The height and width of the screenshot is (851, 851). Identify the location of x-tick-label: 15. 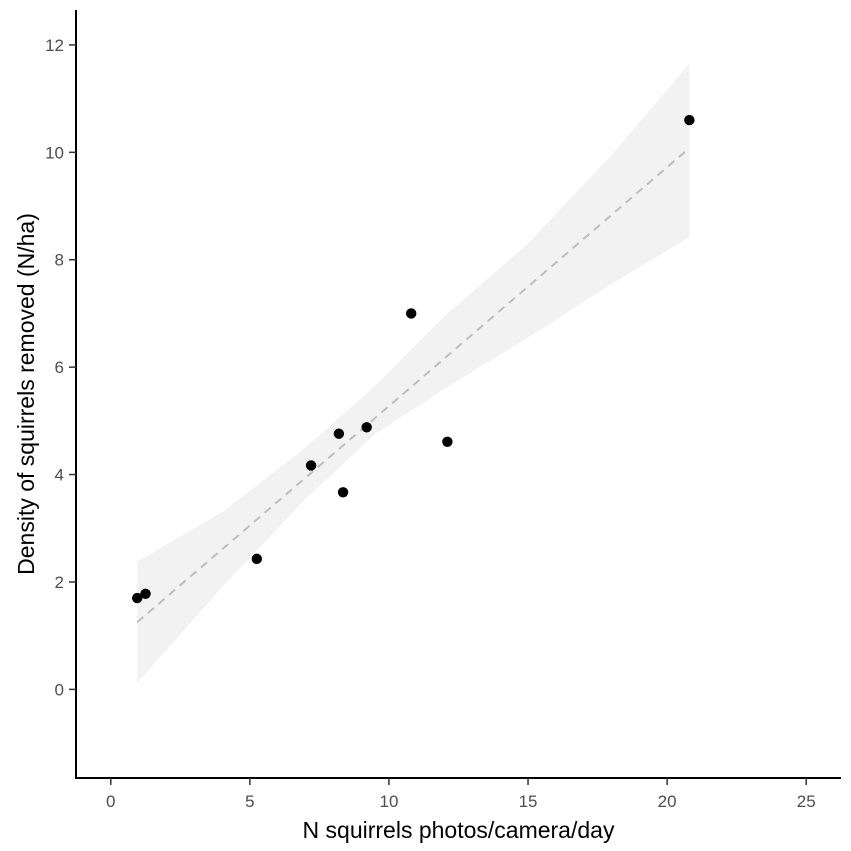
(528, 801).